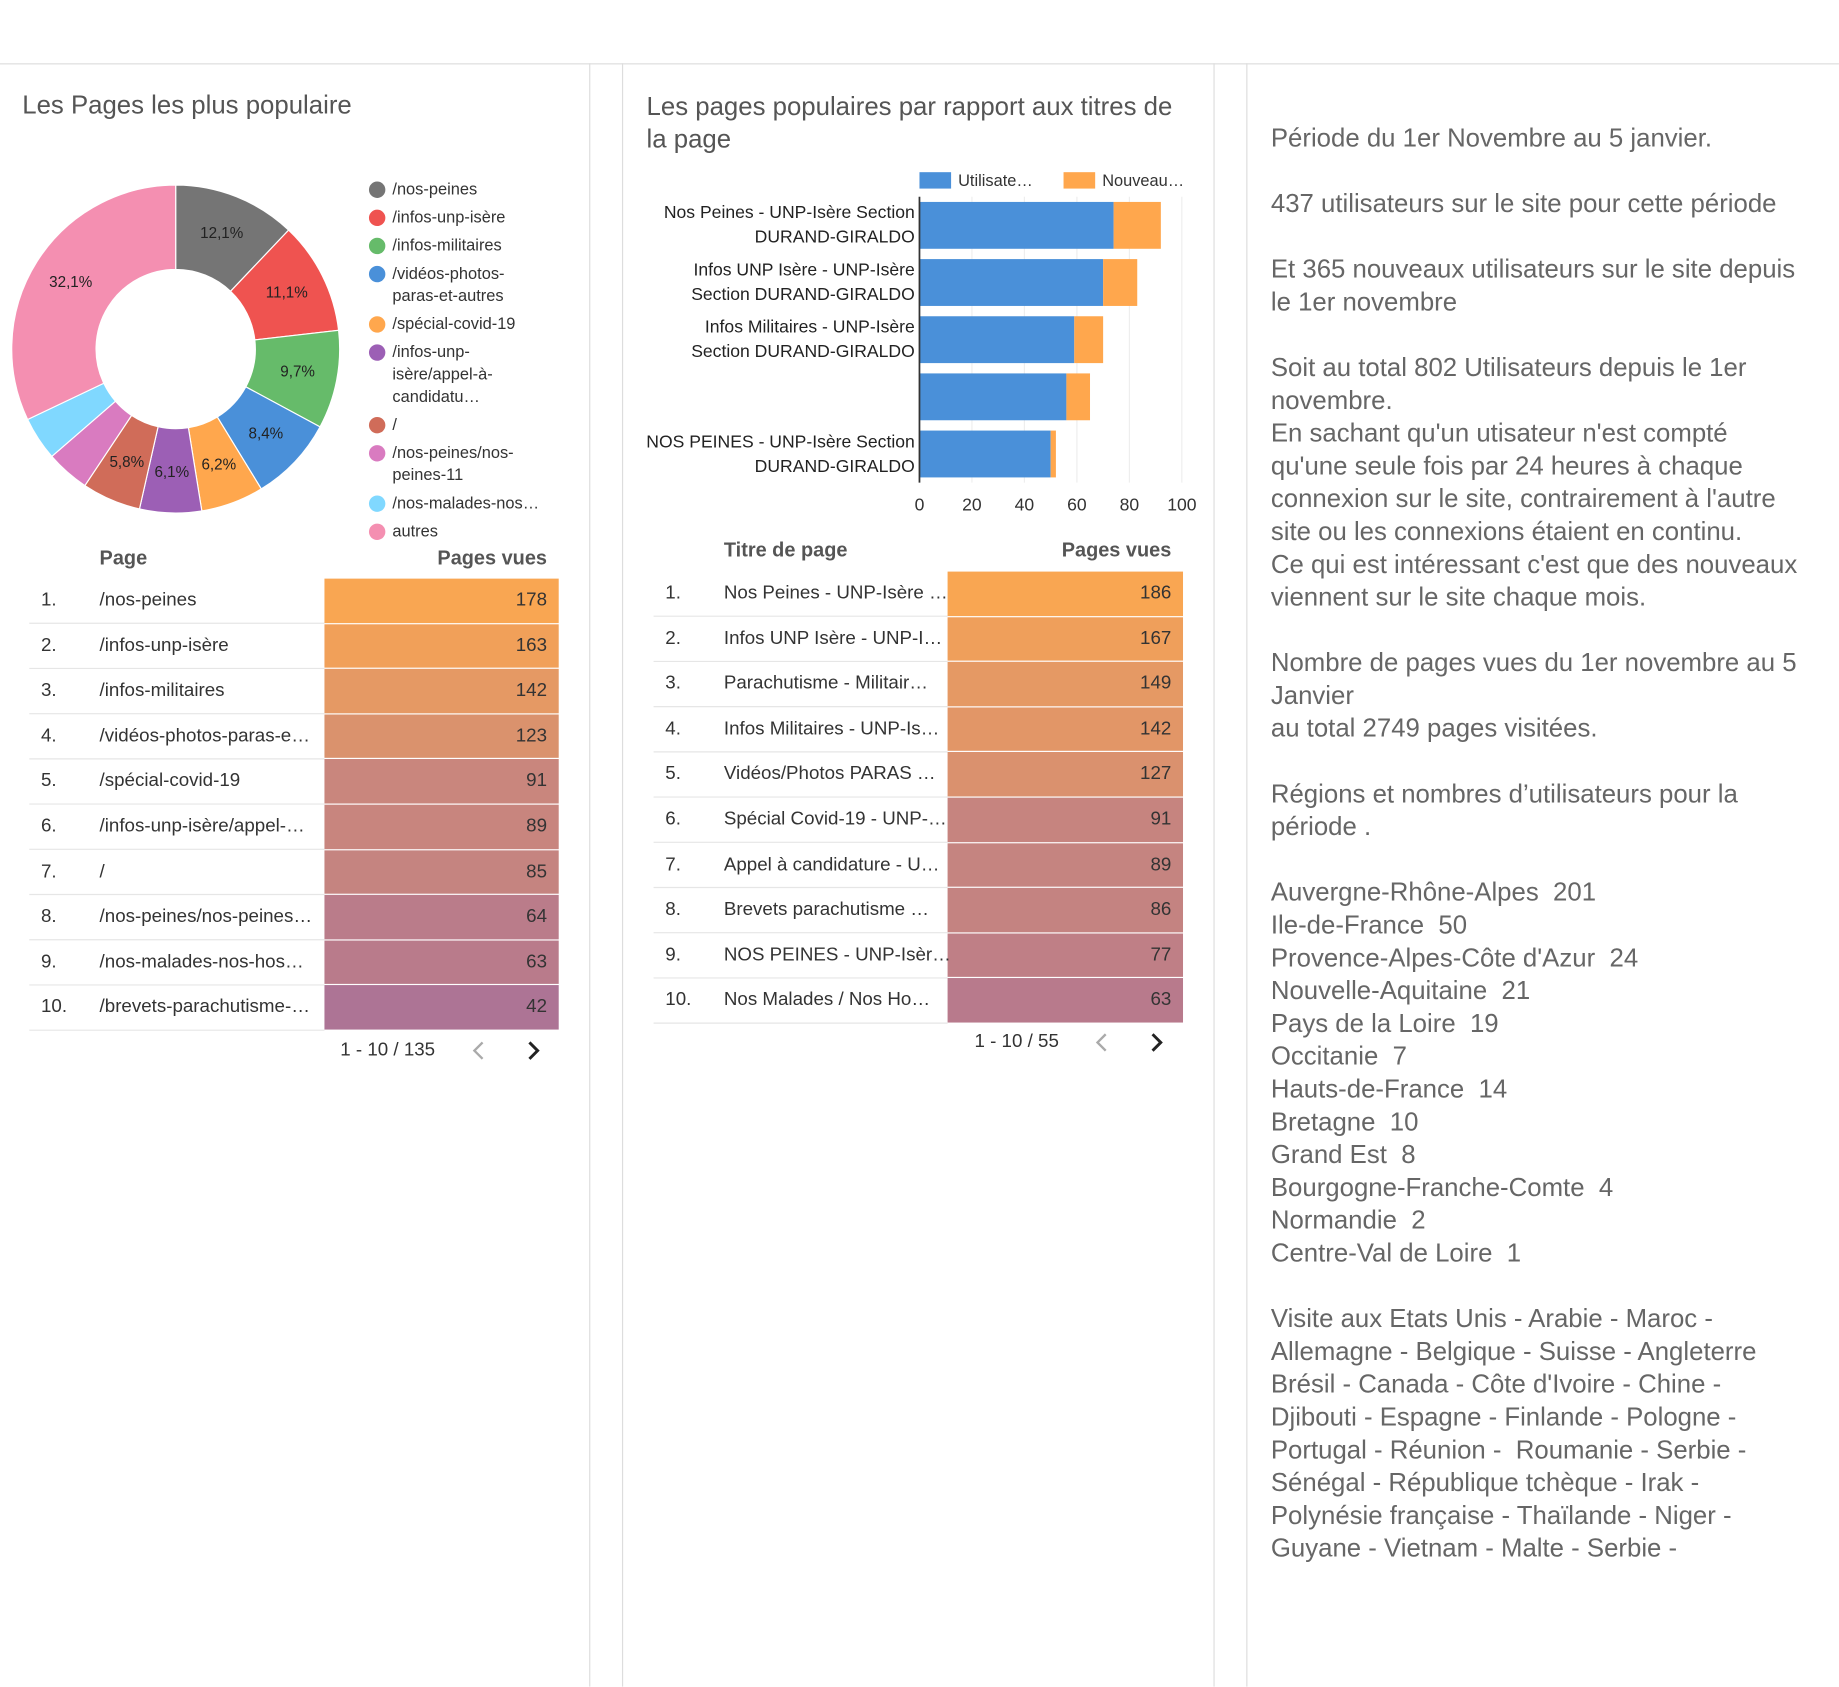 This screenshot has width=1839, height=1687. I want to click on x-tick-label: 20, so click(972, 505).